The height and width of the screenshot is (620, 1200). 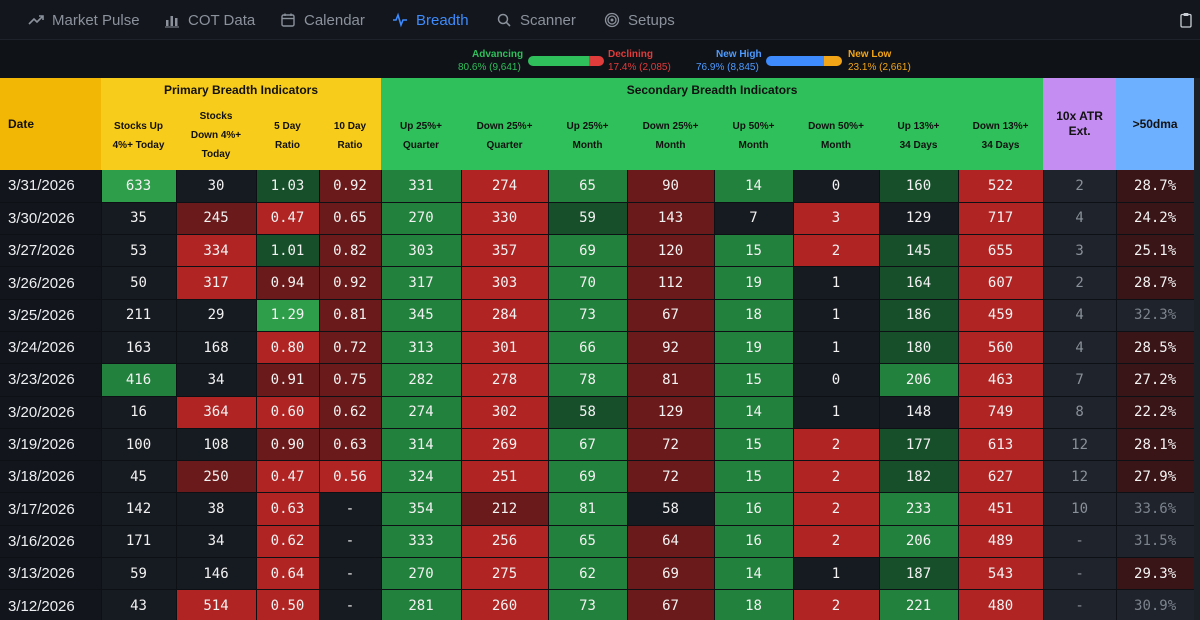 What do you see at coordinates (1186, 20) in the screenshot?
I see `clipboard-icon` at bounding box center [1186, 20].